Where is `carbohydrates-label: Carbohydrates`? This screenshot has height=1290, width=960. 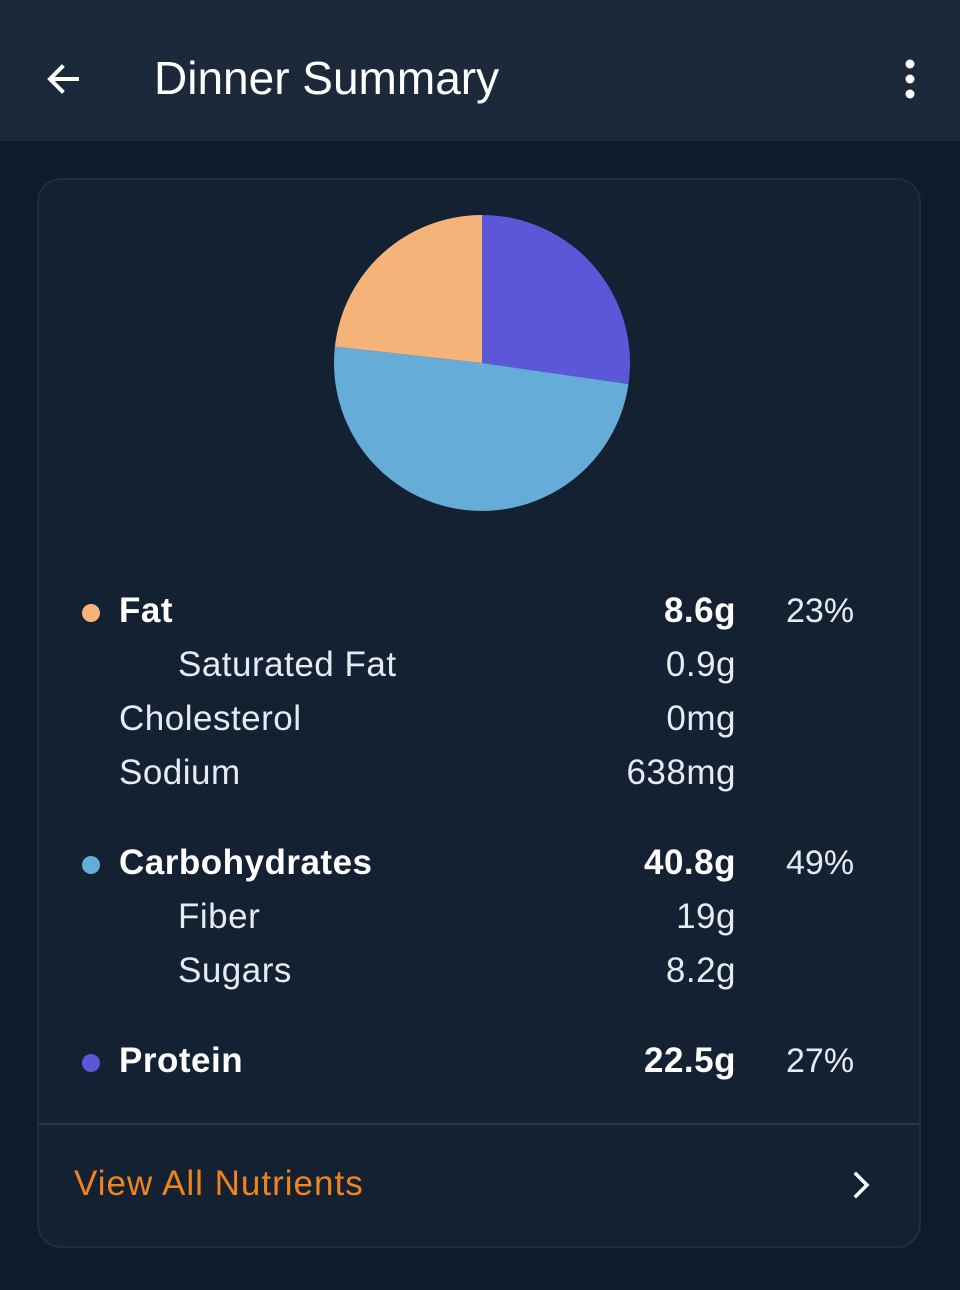
carbohydrates-label: Carbohydrates is located at coordinates (246, 862).